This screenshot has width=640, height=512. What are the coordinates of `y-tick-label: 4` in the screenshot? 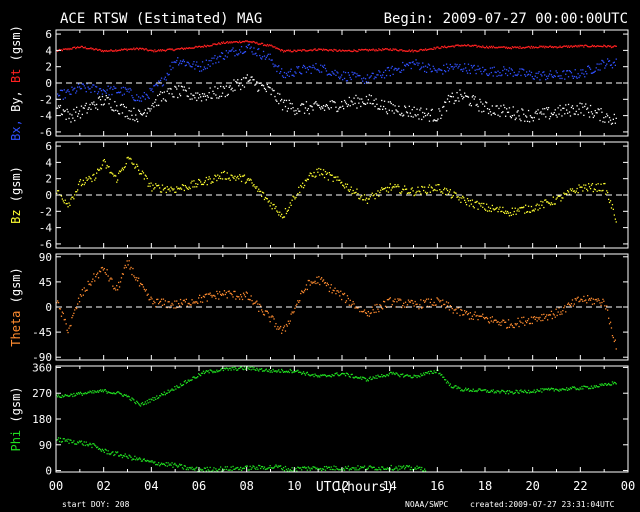 It's located at (48, 50).